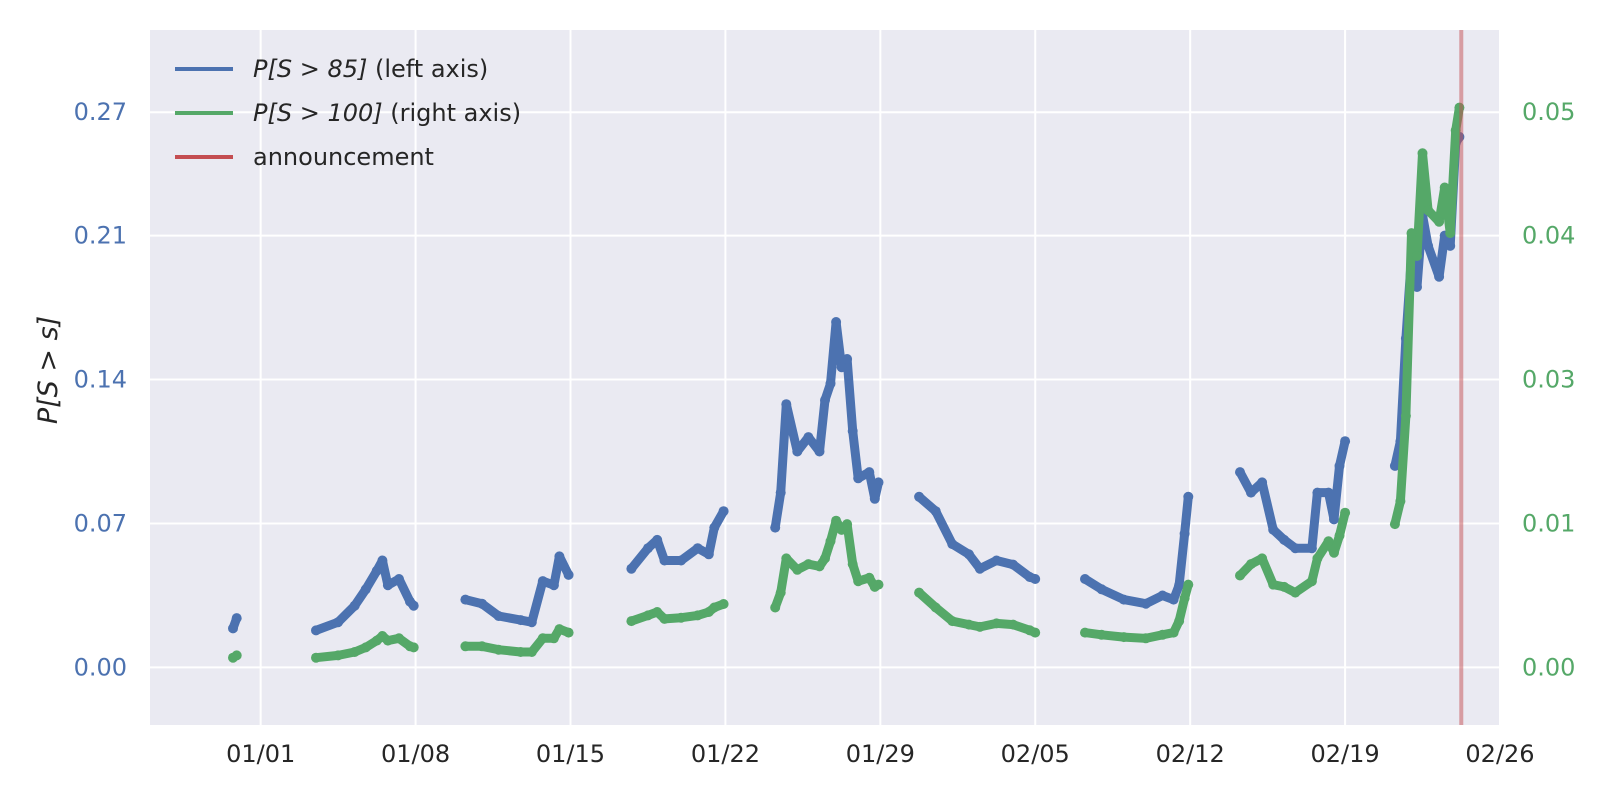  What do you see at coordinates (1548, 236) in the screenshot?
I see `right-tick-label: 0.04` at bounding box center [1548, 236].